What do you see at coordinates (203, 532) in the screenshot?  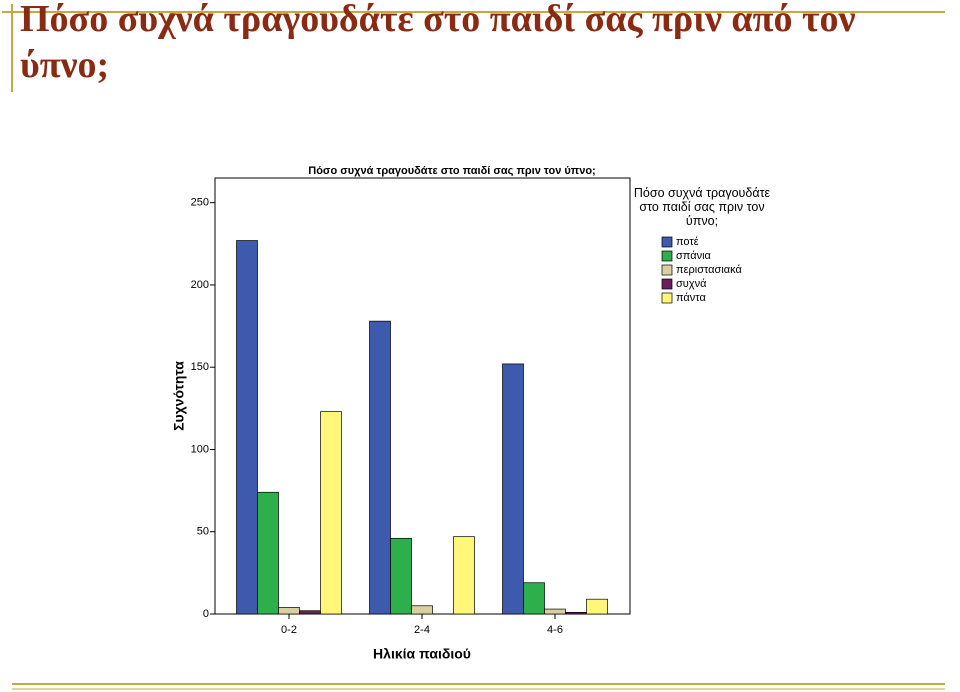 I see `y-tick-label: 50` at bounding box center [203, 532].